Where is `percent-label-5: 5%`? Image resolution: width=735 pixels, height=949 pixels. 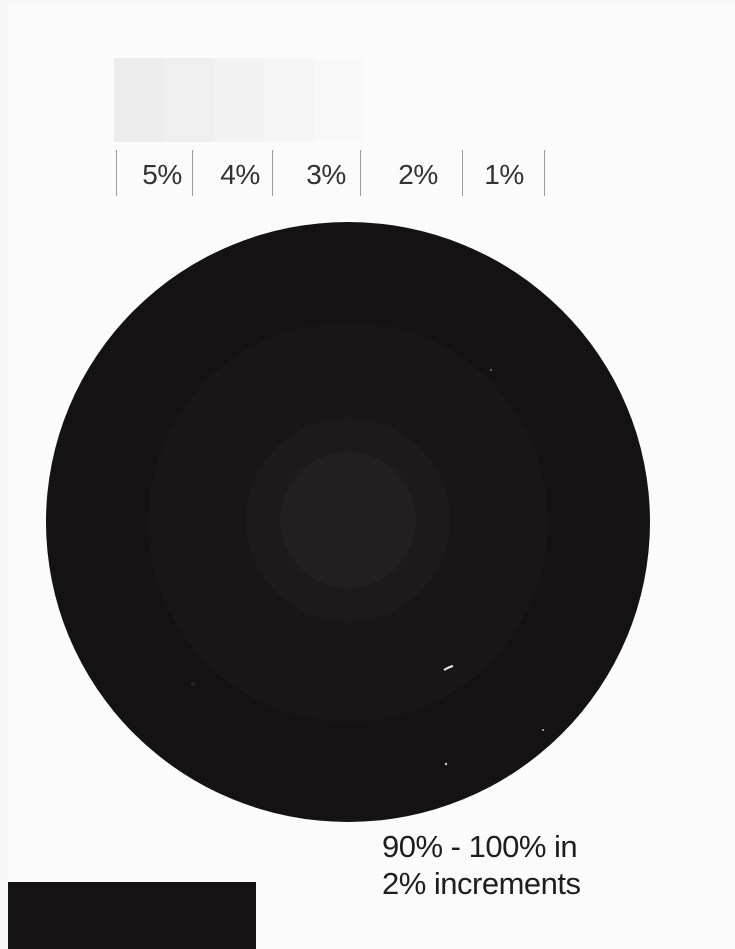
percent-label-5: 5% is located at coordinates (162, 174).